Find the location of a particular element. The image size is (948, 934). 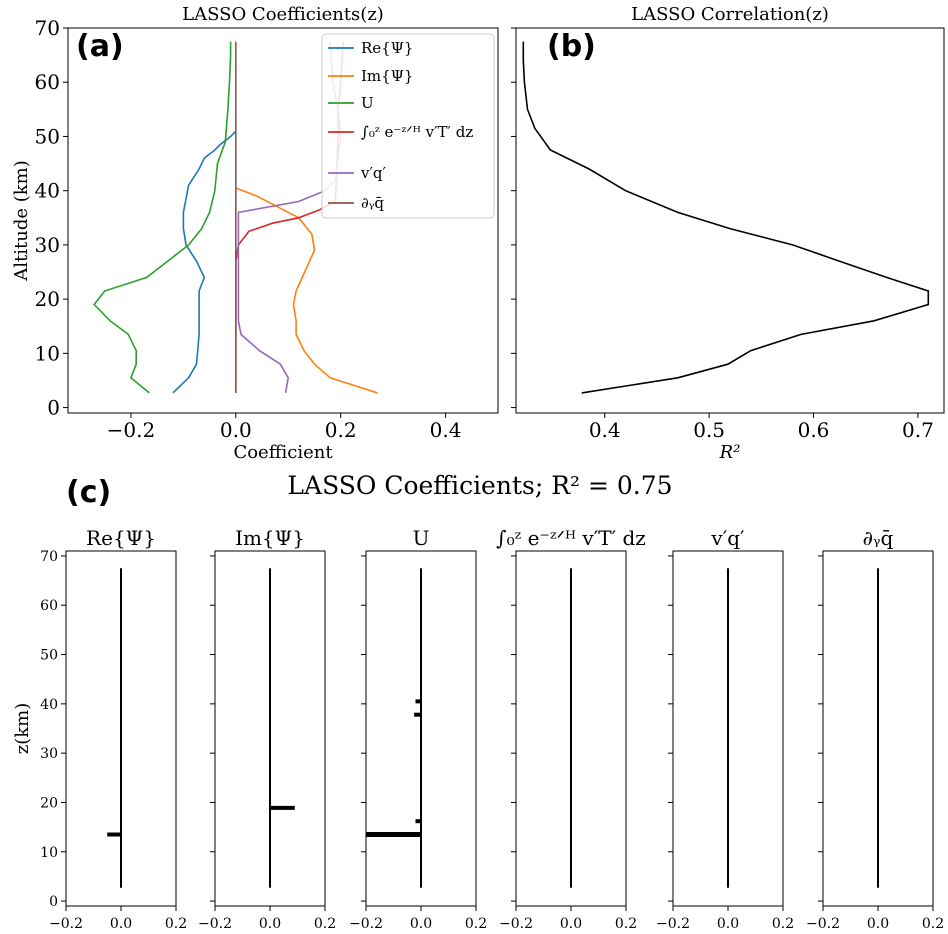

subplot-title: Re{Ψ} is located at coordinates (121, 538).